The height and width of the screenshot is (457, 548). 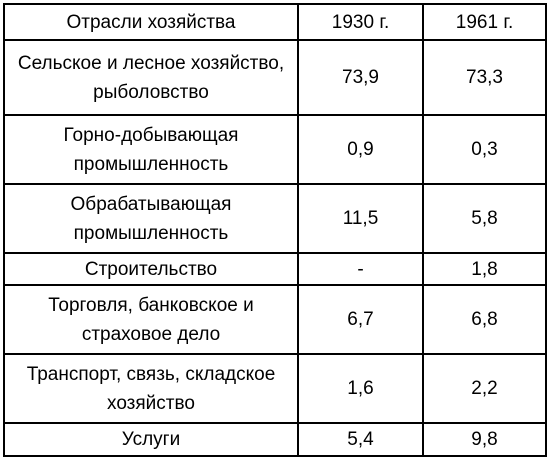 I want to click on value-1961-cell: 5,8, so click(x=484, y=218).